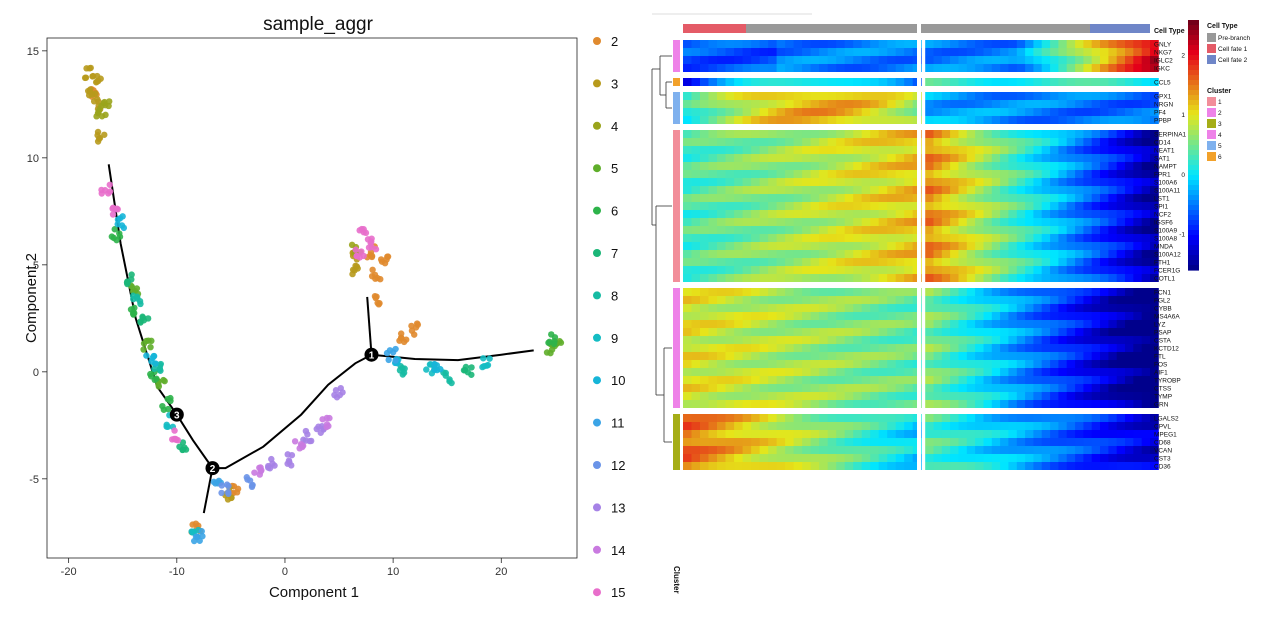 The image size is (1267, 626). What do you see at coordinates (618, 380) in the screenshot?
I see `legend-label: 10` at bounding box center [618, 380].